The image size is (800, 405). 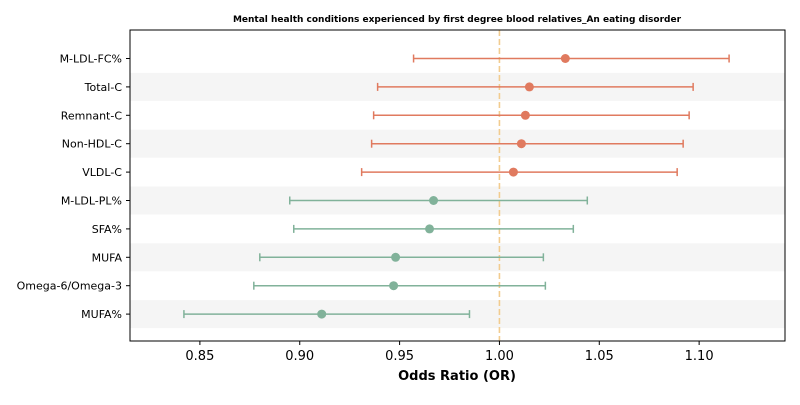 What do you see at coordinates (92, 144) in the screenshot?
I see `y-tick-label: Non-HDL-C` at bounding box center [92, 144].